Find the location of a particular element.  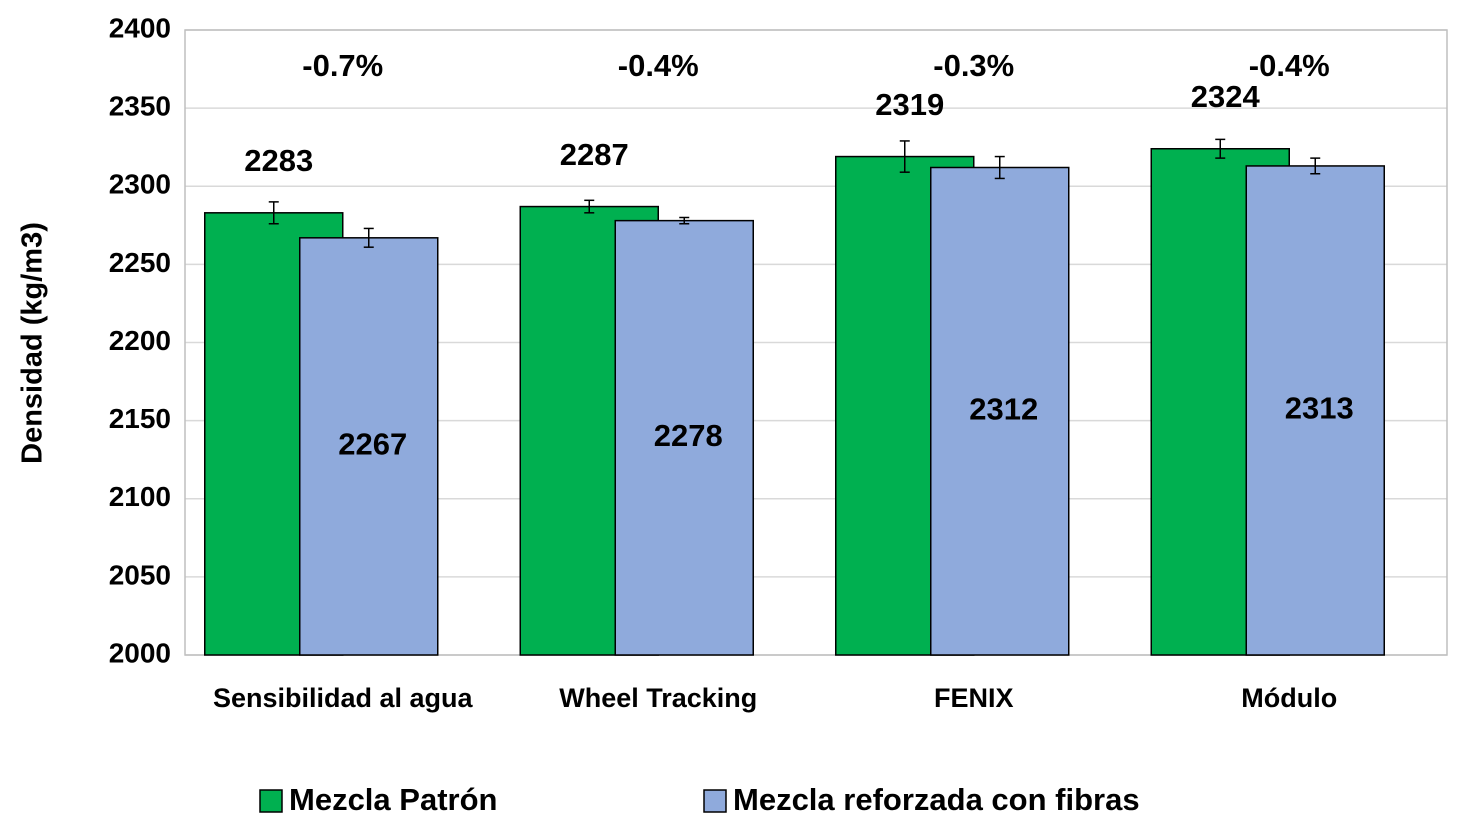

y-tick-label: 2250 is located at coordinates (140, 262).